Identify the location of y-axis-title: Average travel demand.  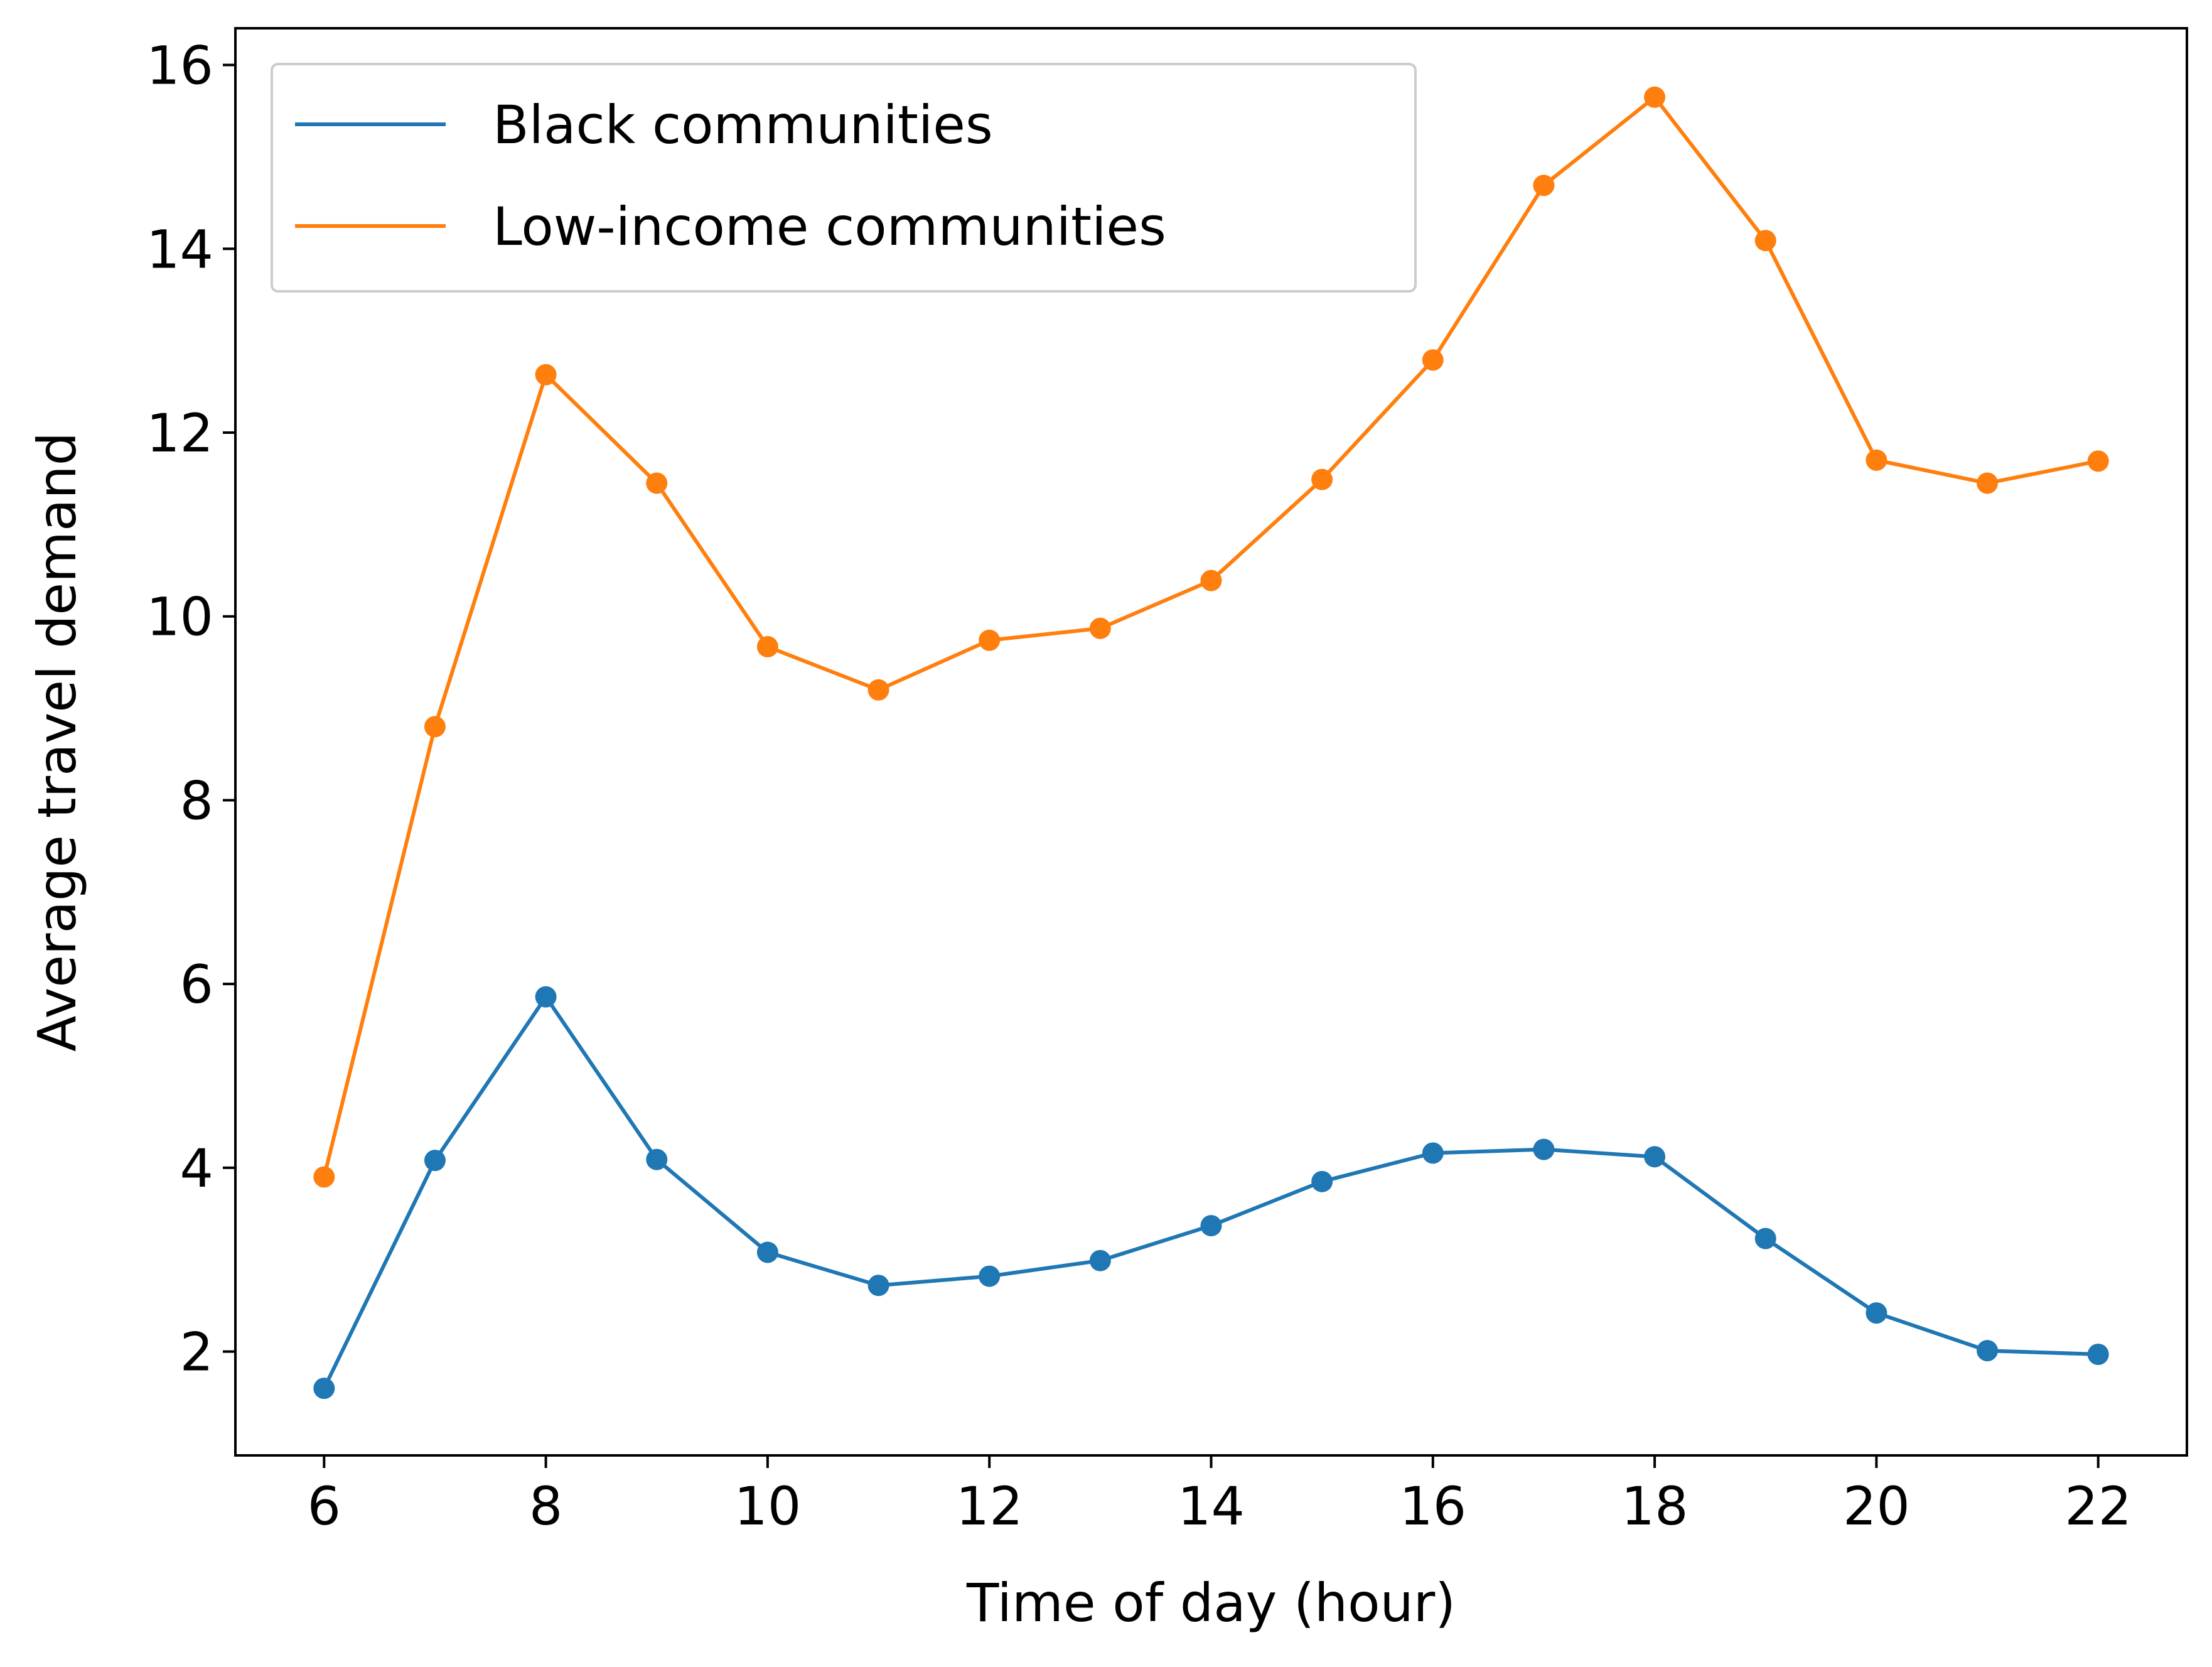
(57, 742).